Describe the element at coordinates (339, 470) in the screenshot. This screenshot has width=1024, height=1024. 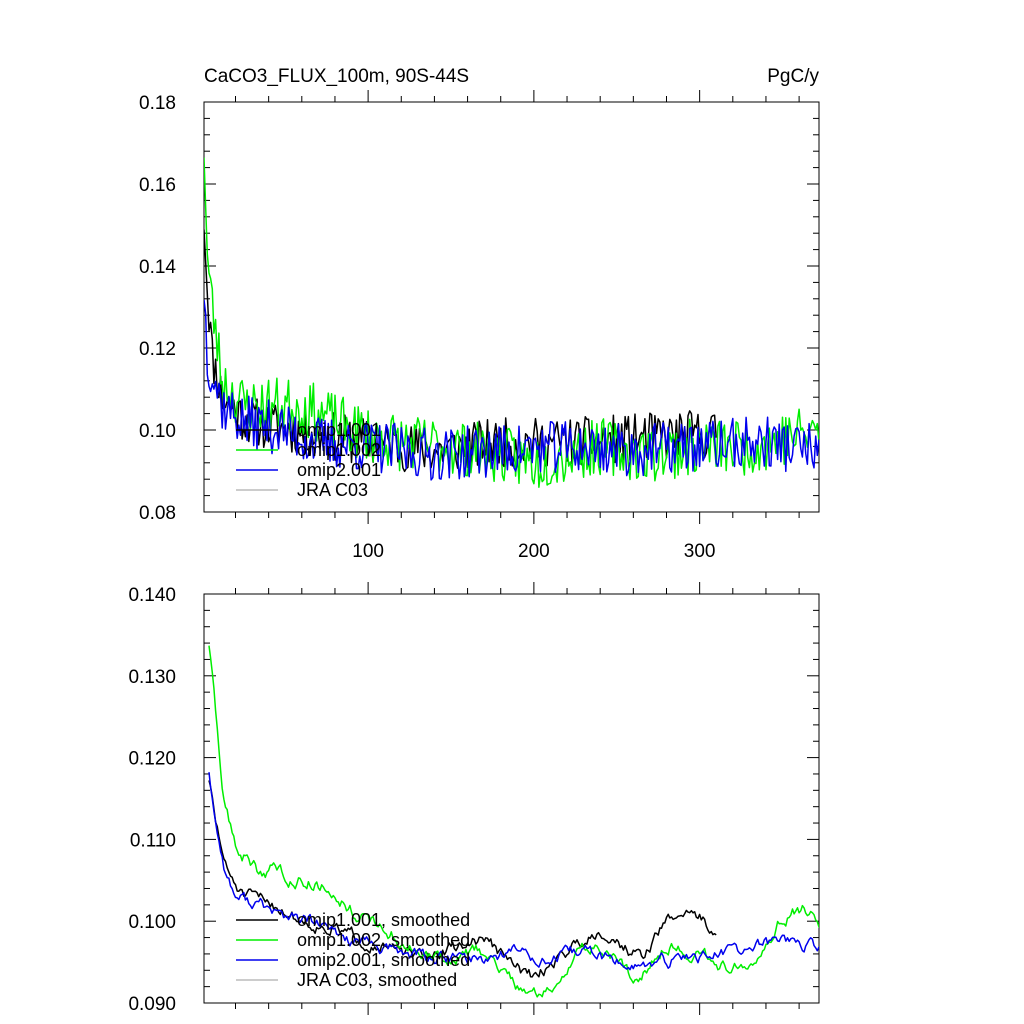
I see `legend-label: omip2.001` at that location.